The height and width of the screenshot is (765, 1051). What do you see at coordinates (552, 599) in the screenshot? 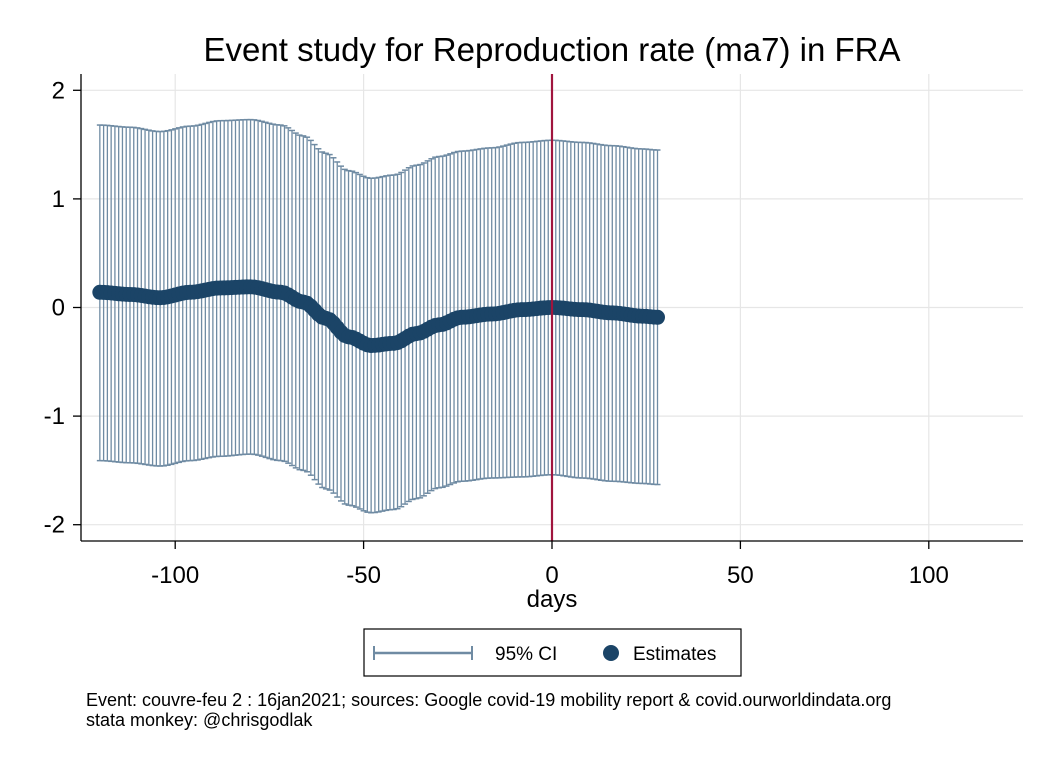
I see `x-axis-label: days` at bounding box center [552, 599].